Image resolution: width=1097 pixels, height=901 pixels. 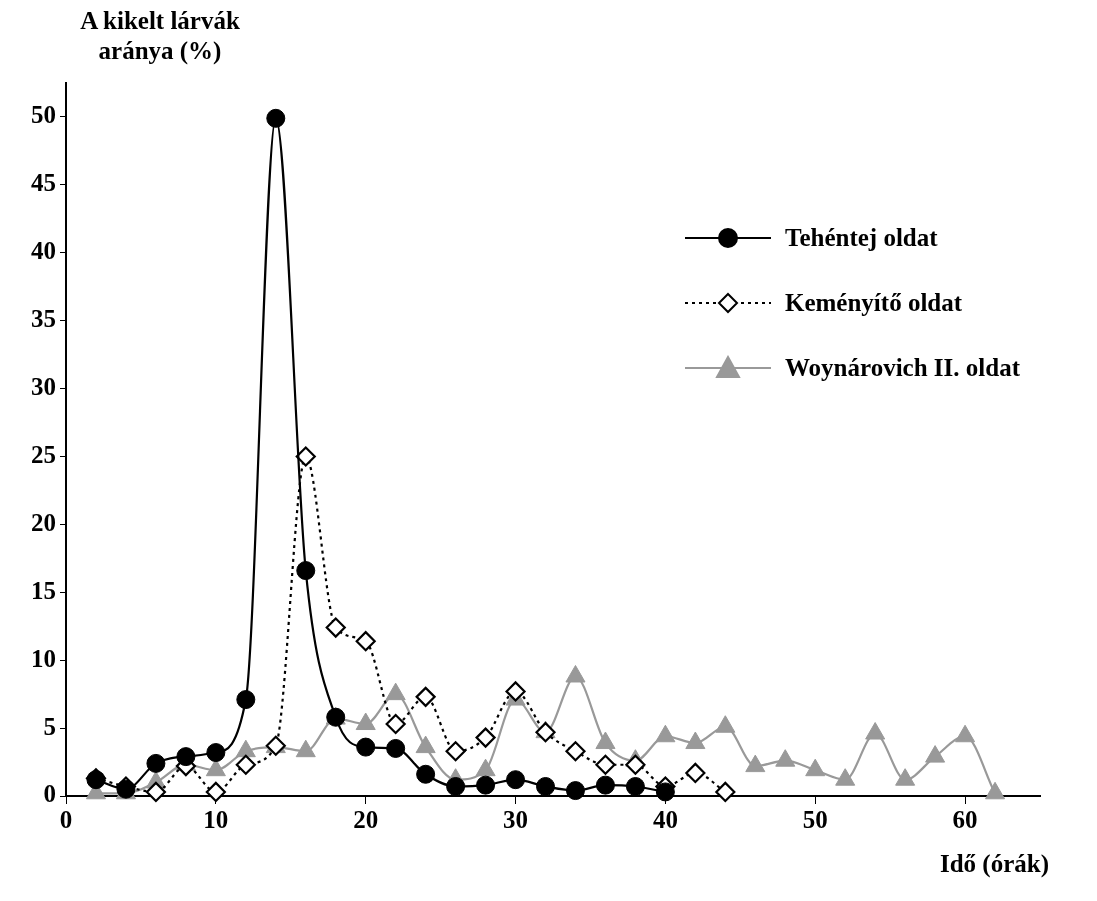 I want to click on y-axis-title: A kikelt lárvák aránya (%), so click(x=160, y=36).